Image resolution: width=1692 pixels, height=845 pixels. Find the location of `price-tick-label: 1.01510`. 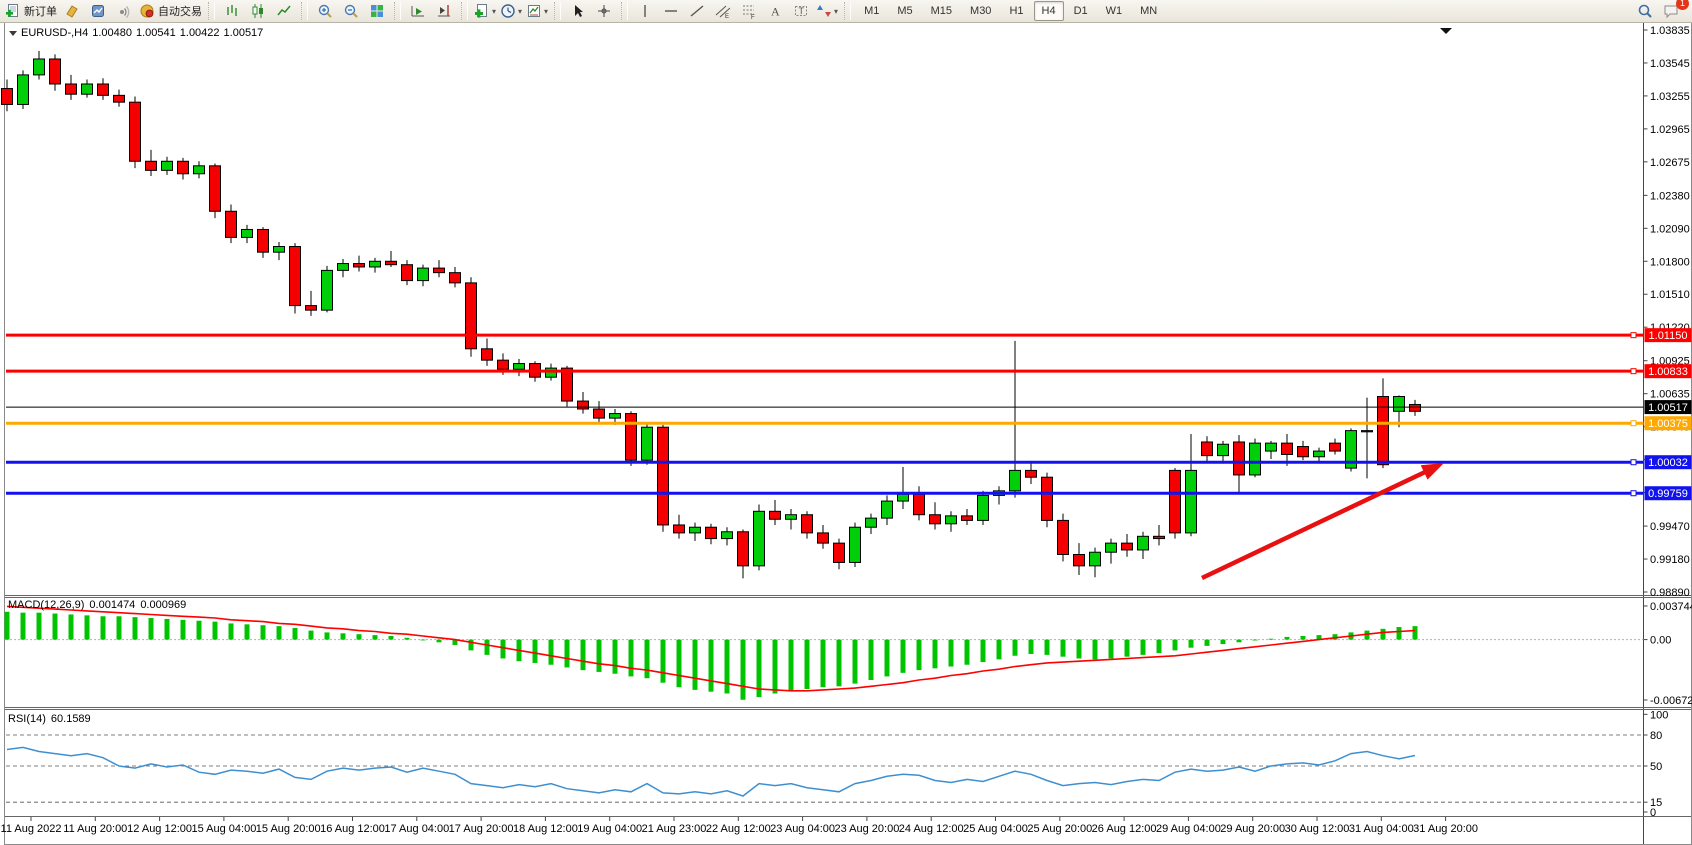

price-tick-label: 1.01510 is located at coordinates (1670, 295).